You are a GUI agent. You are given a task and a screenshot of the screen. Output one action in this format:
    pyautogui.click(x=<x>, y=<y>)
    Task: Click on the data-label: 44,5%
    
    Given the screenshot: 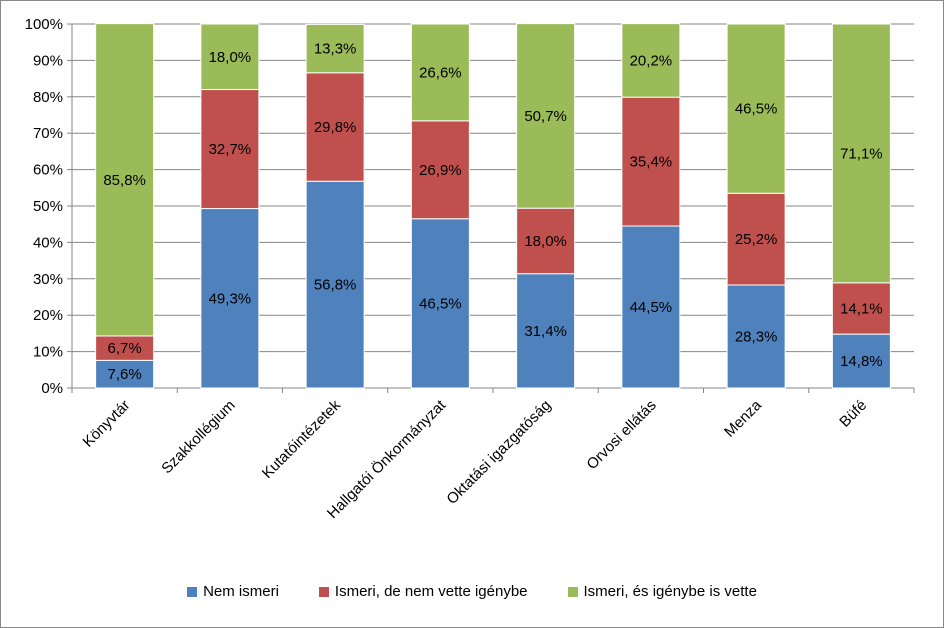 What is the action you would take?
    pyautogui.click(x=651, y=307)
    